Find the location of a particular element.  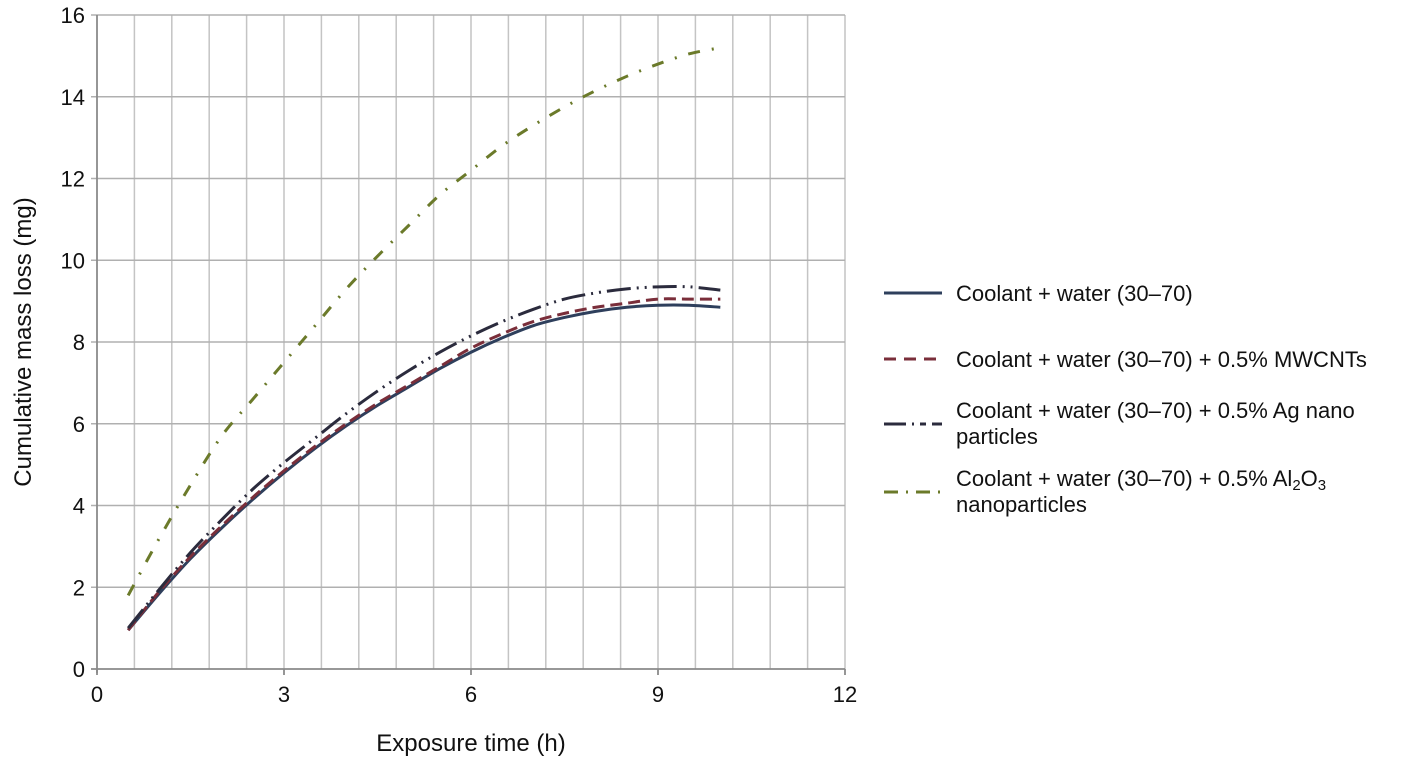

legend-item-mwcnts: Coolant + water (30–70) + 0.5% MWCNTs is located at coordinates (1124, 360).